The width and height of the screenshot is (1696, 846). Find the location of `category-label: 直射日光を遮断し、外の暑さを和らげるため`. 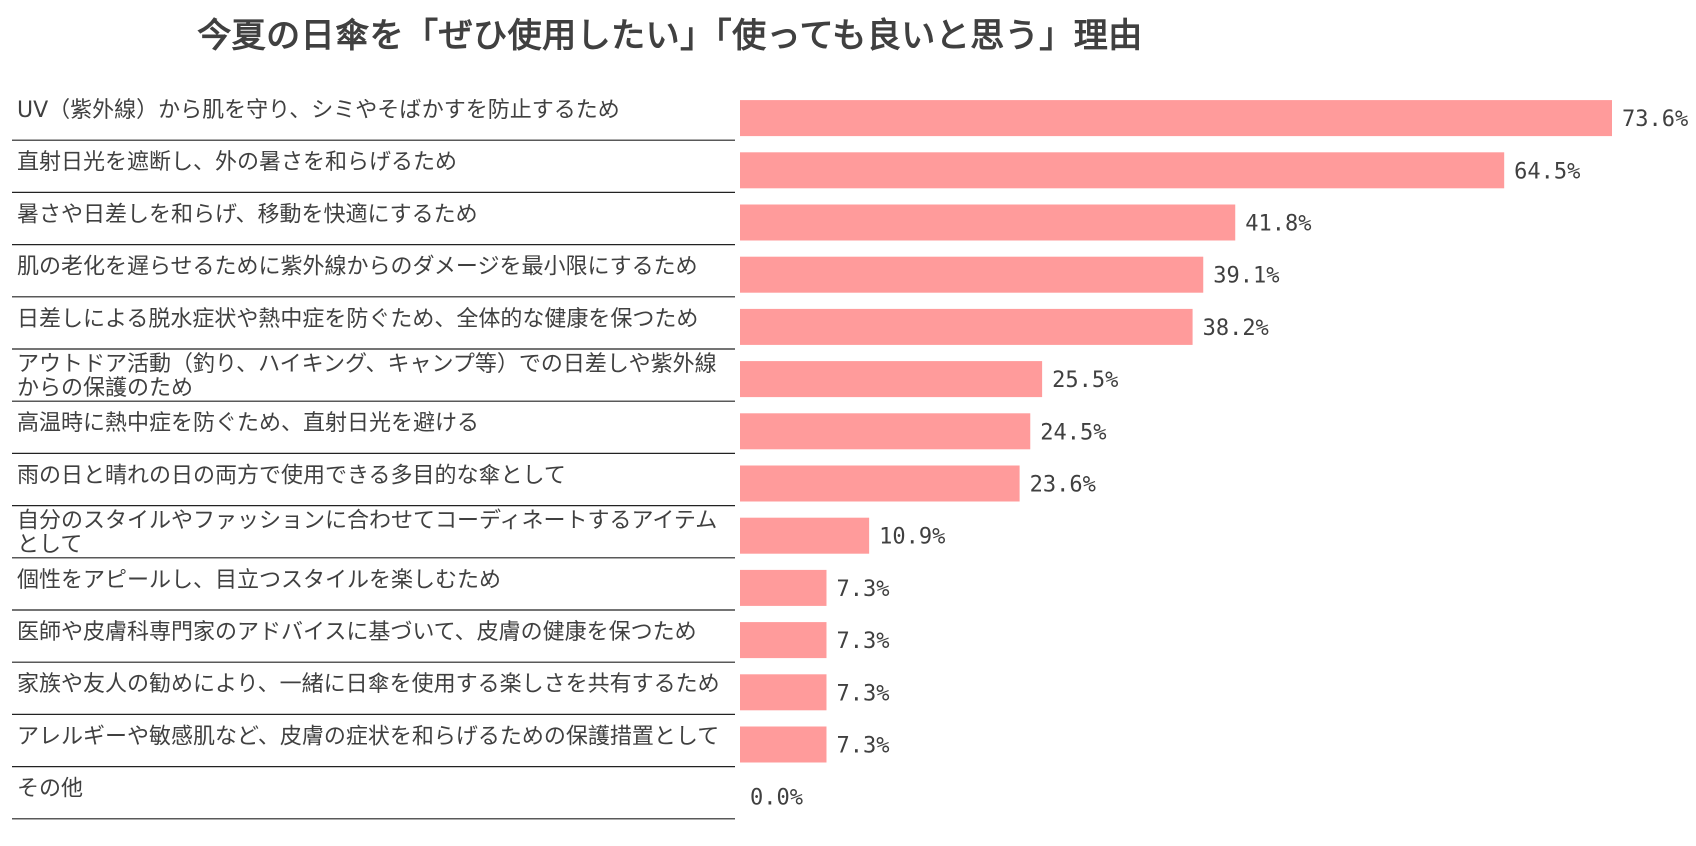

category-label: 直射日光を遮断し、外の暑さを和らげるため is located at coordinates (237, 162).